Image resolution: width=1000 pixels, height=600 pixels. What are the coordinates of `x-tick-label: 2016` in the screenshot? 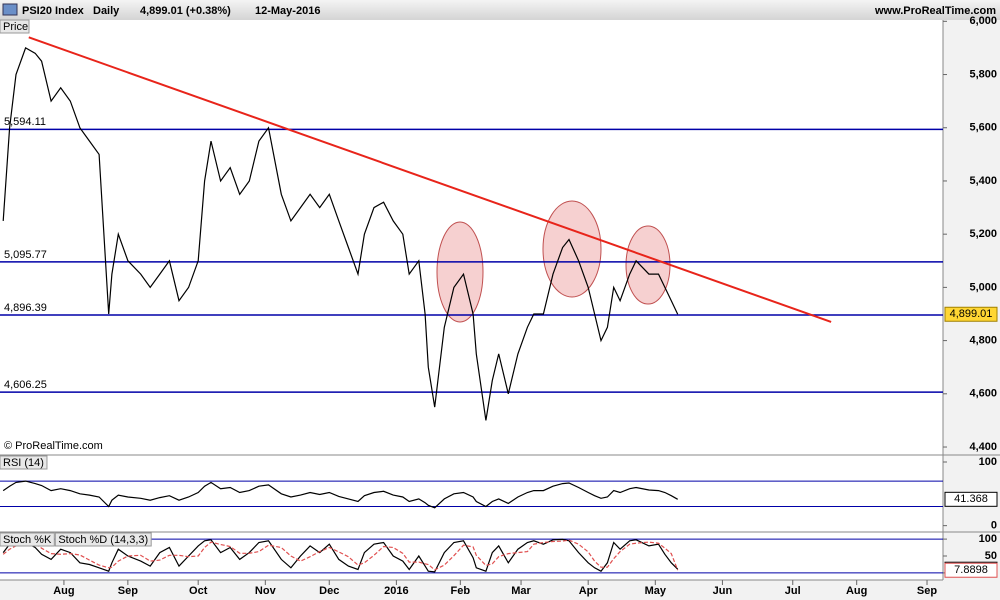 It's located at (396, 591).